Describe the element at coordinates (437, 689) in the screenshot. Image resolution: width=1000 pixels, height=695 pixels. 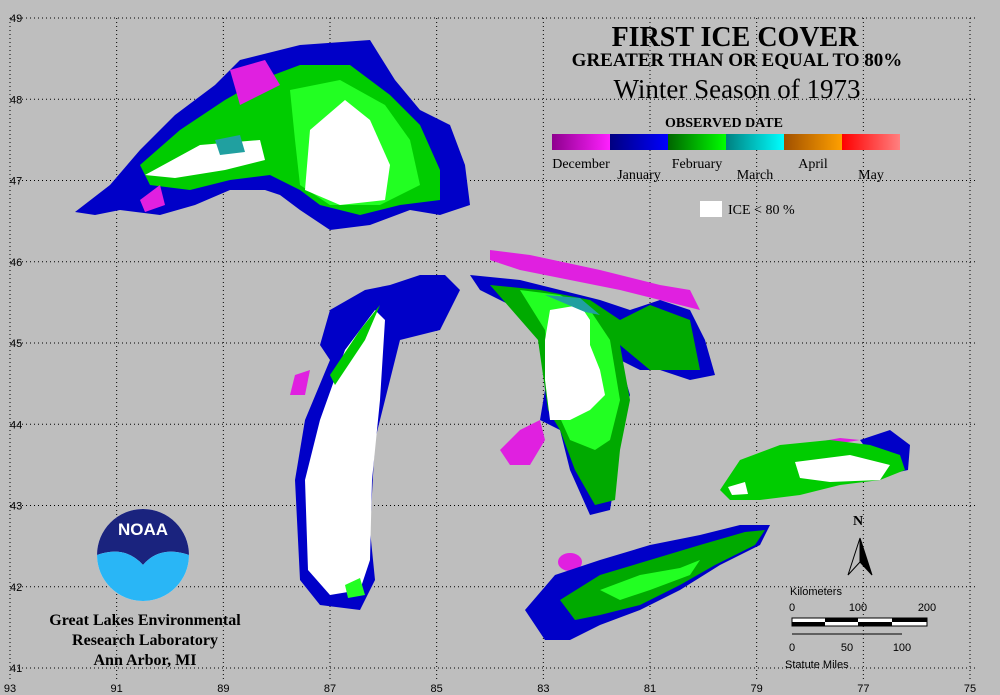
I see `longitude-label: 85` at that location.